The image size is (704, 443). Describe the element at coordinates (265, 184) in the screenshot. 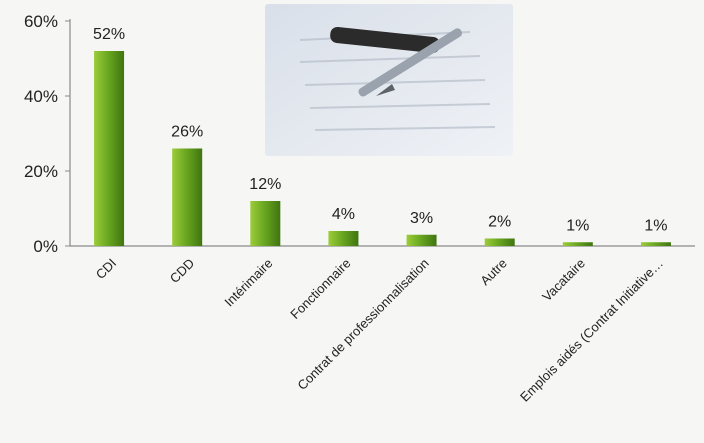

I see `data-label: 12%` at that location.